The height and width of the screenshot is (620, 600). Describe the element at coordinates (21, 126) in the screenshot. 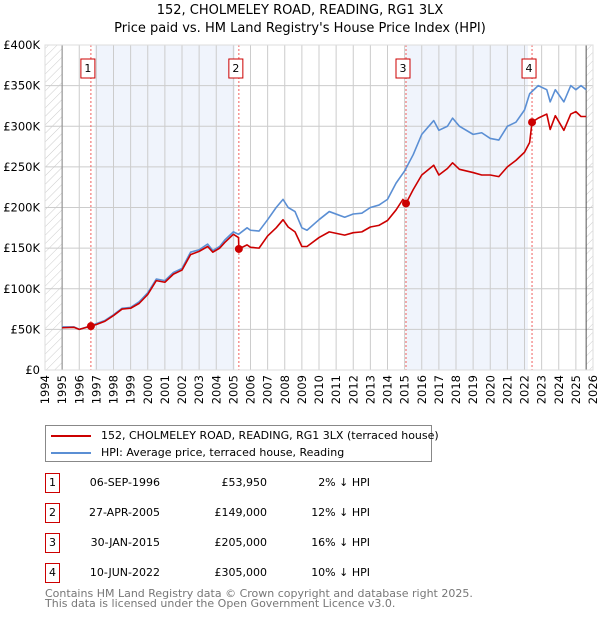

I see `y-tick-label: £300K` at that location.